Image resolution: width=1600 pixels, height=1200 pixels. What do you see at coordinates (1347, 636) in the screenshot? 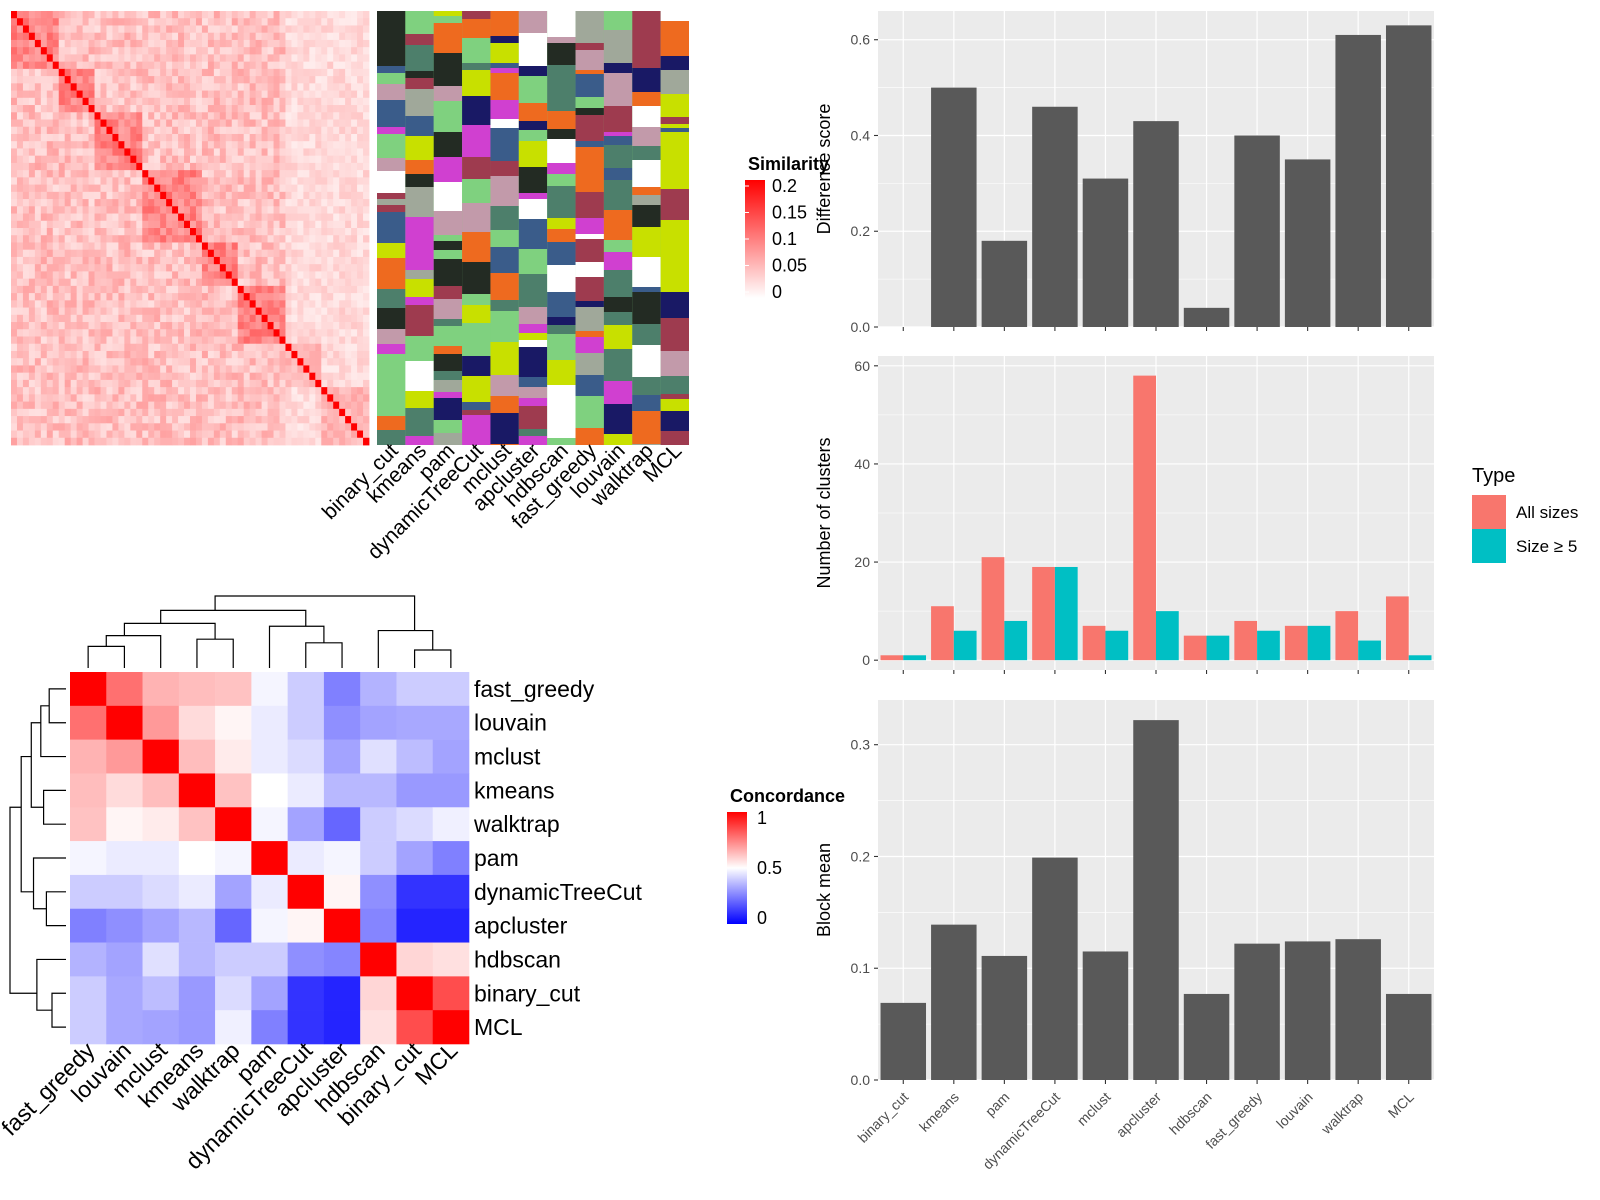
I see `bar-all-sizes` at bounding box center [1347, 636].